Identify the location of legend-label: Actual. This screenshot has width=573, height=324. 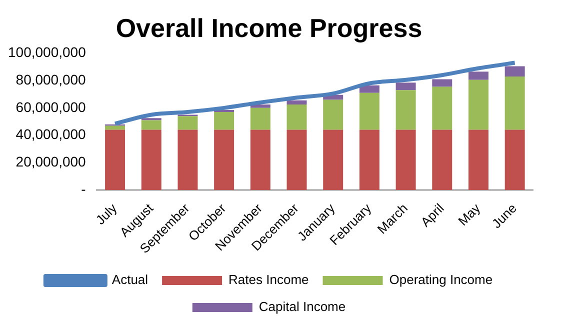
(130, 280).